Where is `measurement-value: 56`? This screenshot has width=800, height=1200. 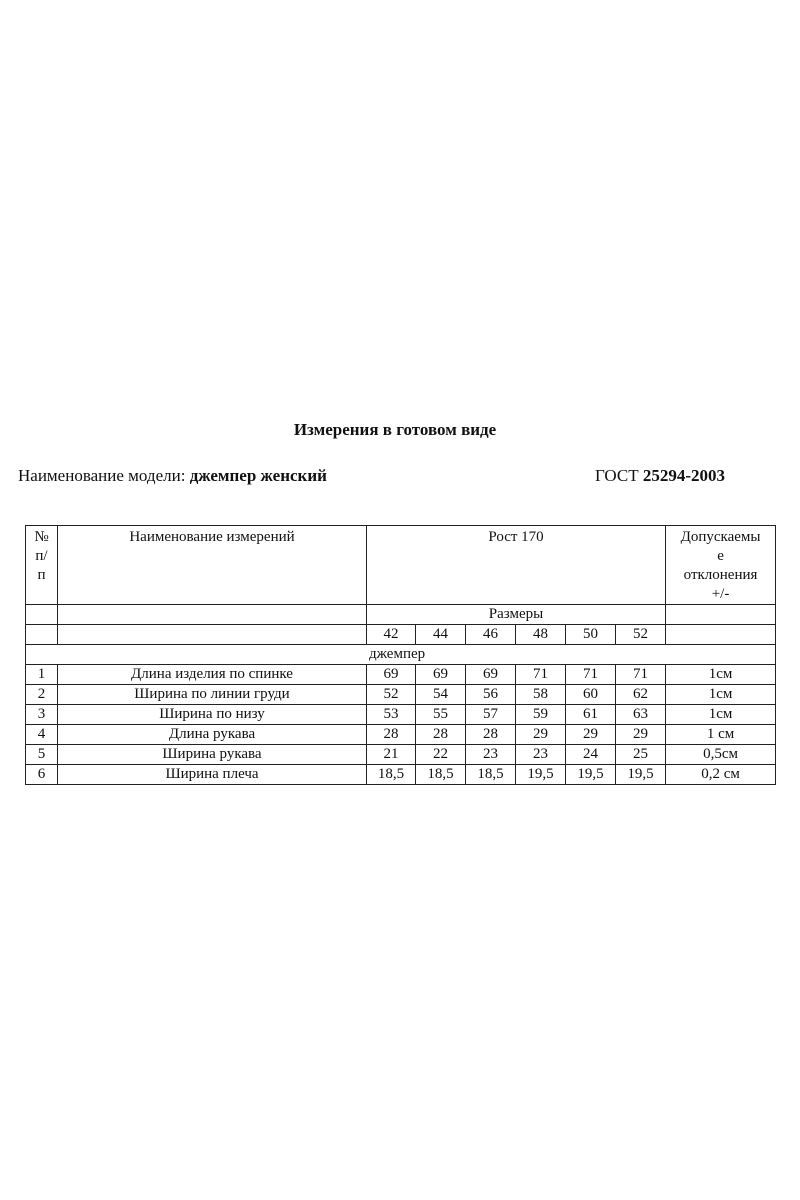
measurement-value: 56 is located at coordinates (490, 694).